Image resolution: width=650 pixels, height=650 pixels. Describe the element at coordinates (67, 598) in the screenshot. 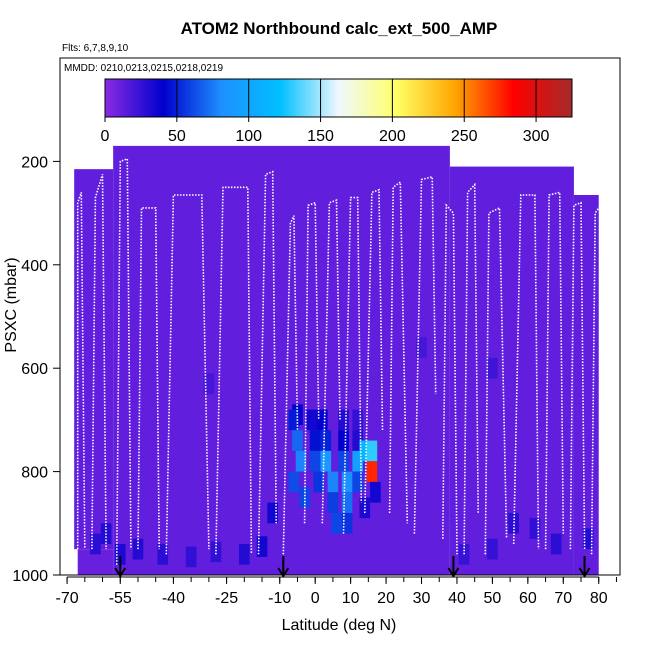

I see `x-tick-label: -70` at that location.